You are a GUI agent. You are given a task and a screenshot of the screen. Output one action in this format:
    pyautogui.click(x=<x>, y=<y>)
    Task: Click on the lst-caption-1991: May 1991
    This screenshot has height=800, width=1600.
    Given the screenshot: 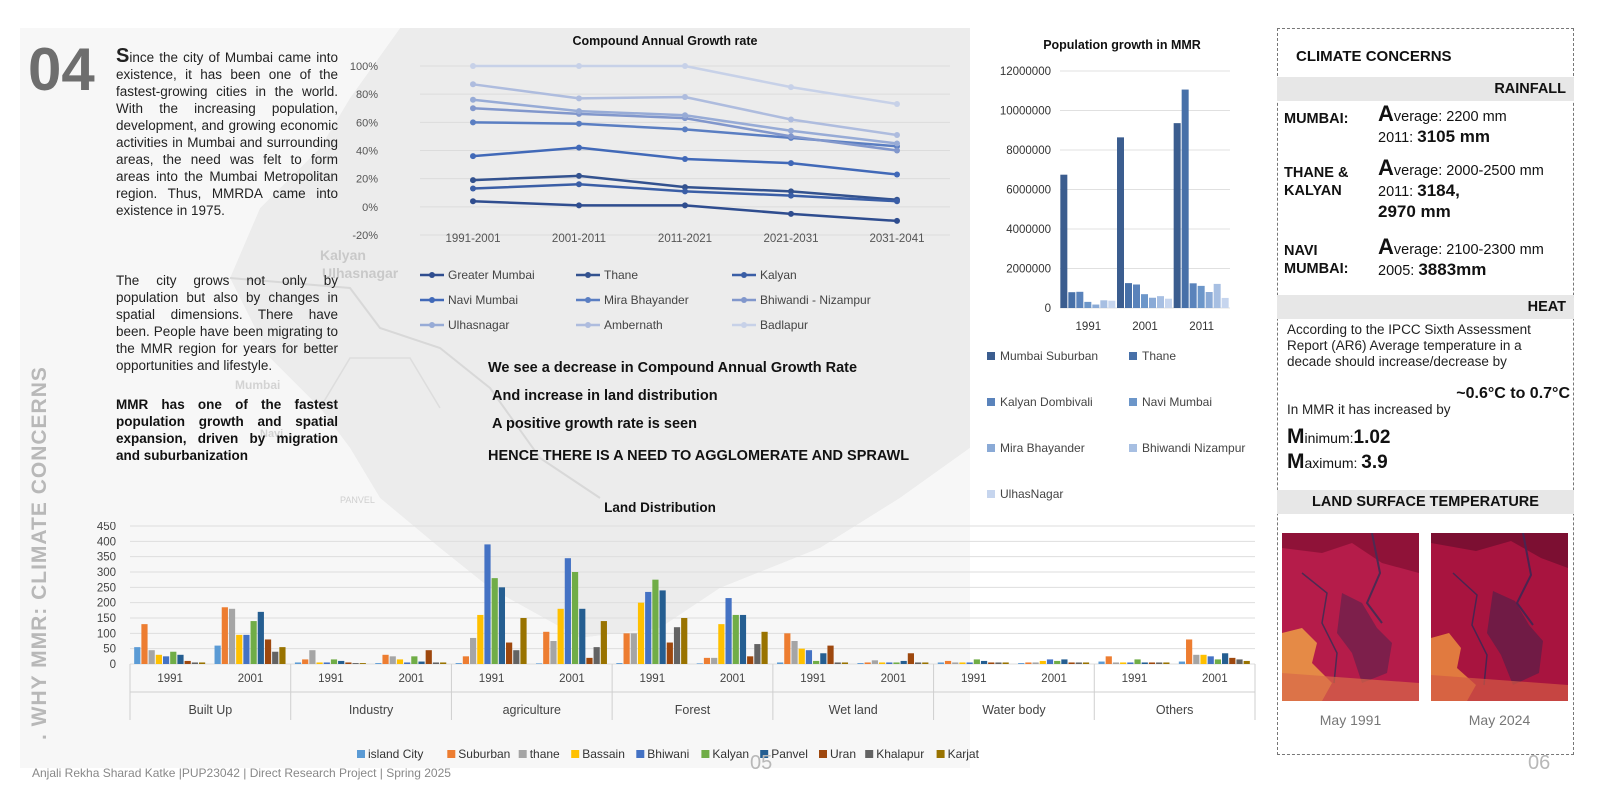 What is the action you would take?
    pyautogui.click(x=1350, y=720)
    